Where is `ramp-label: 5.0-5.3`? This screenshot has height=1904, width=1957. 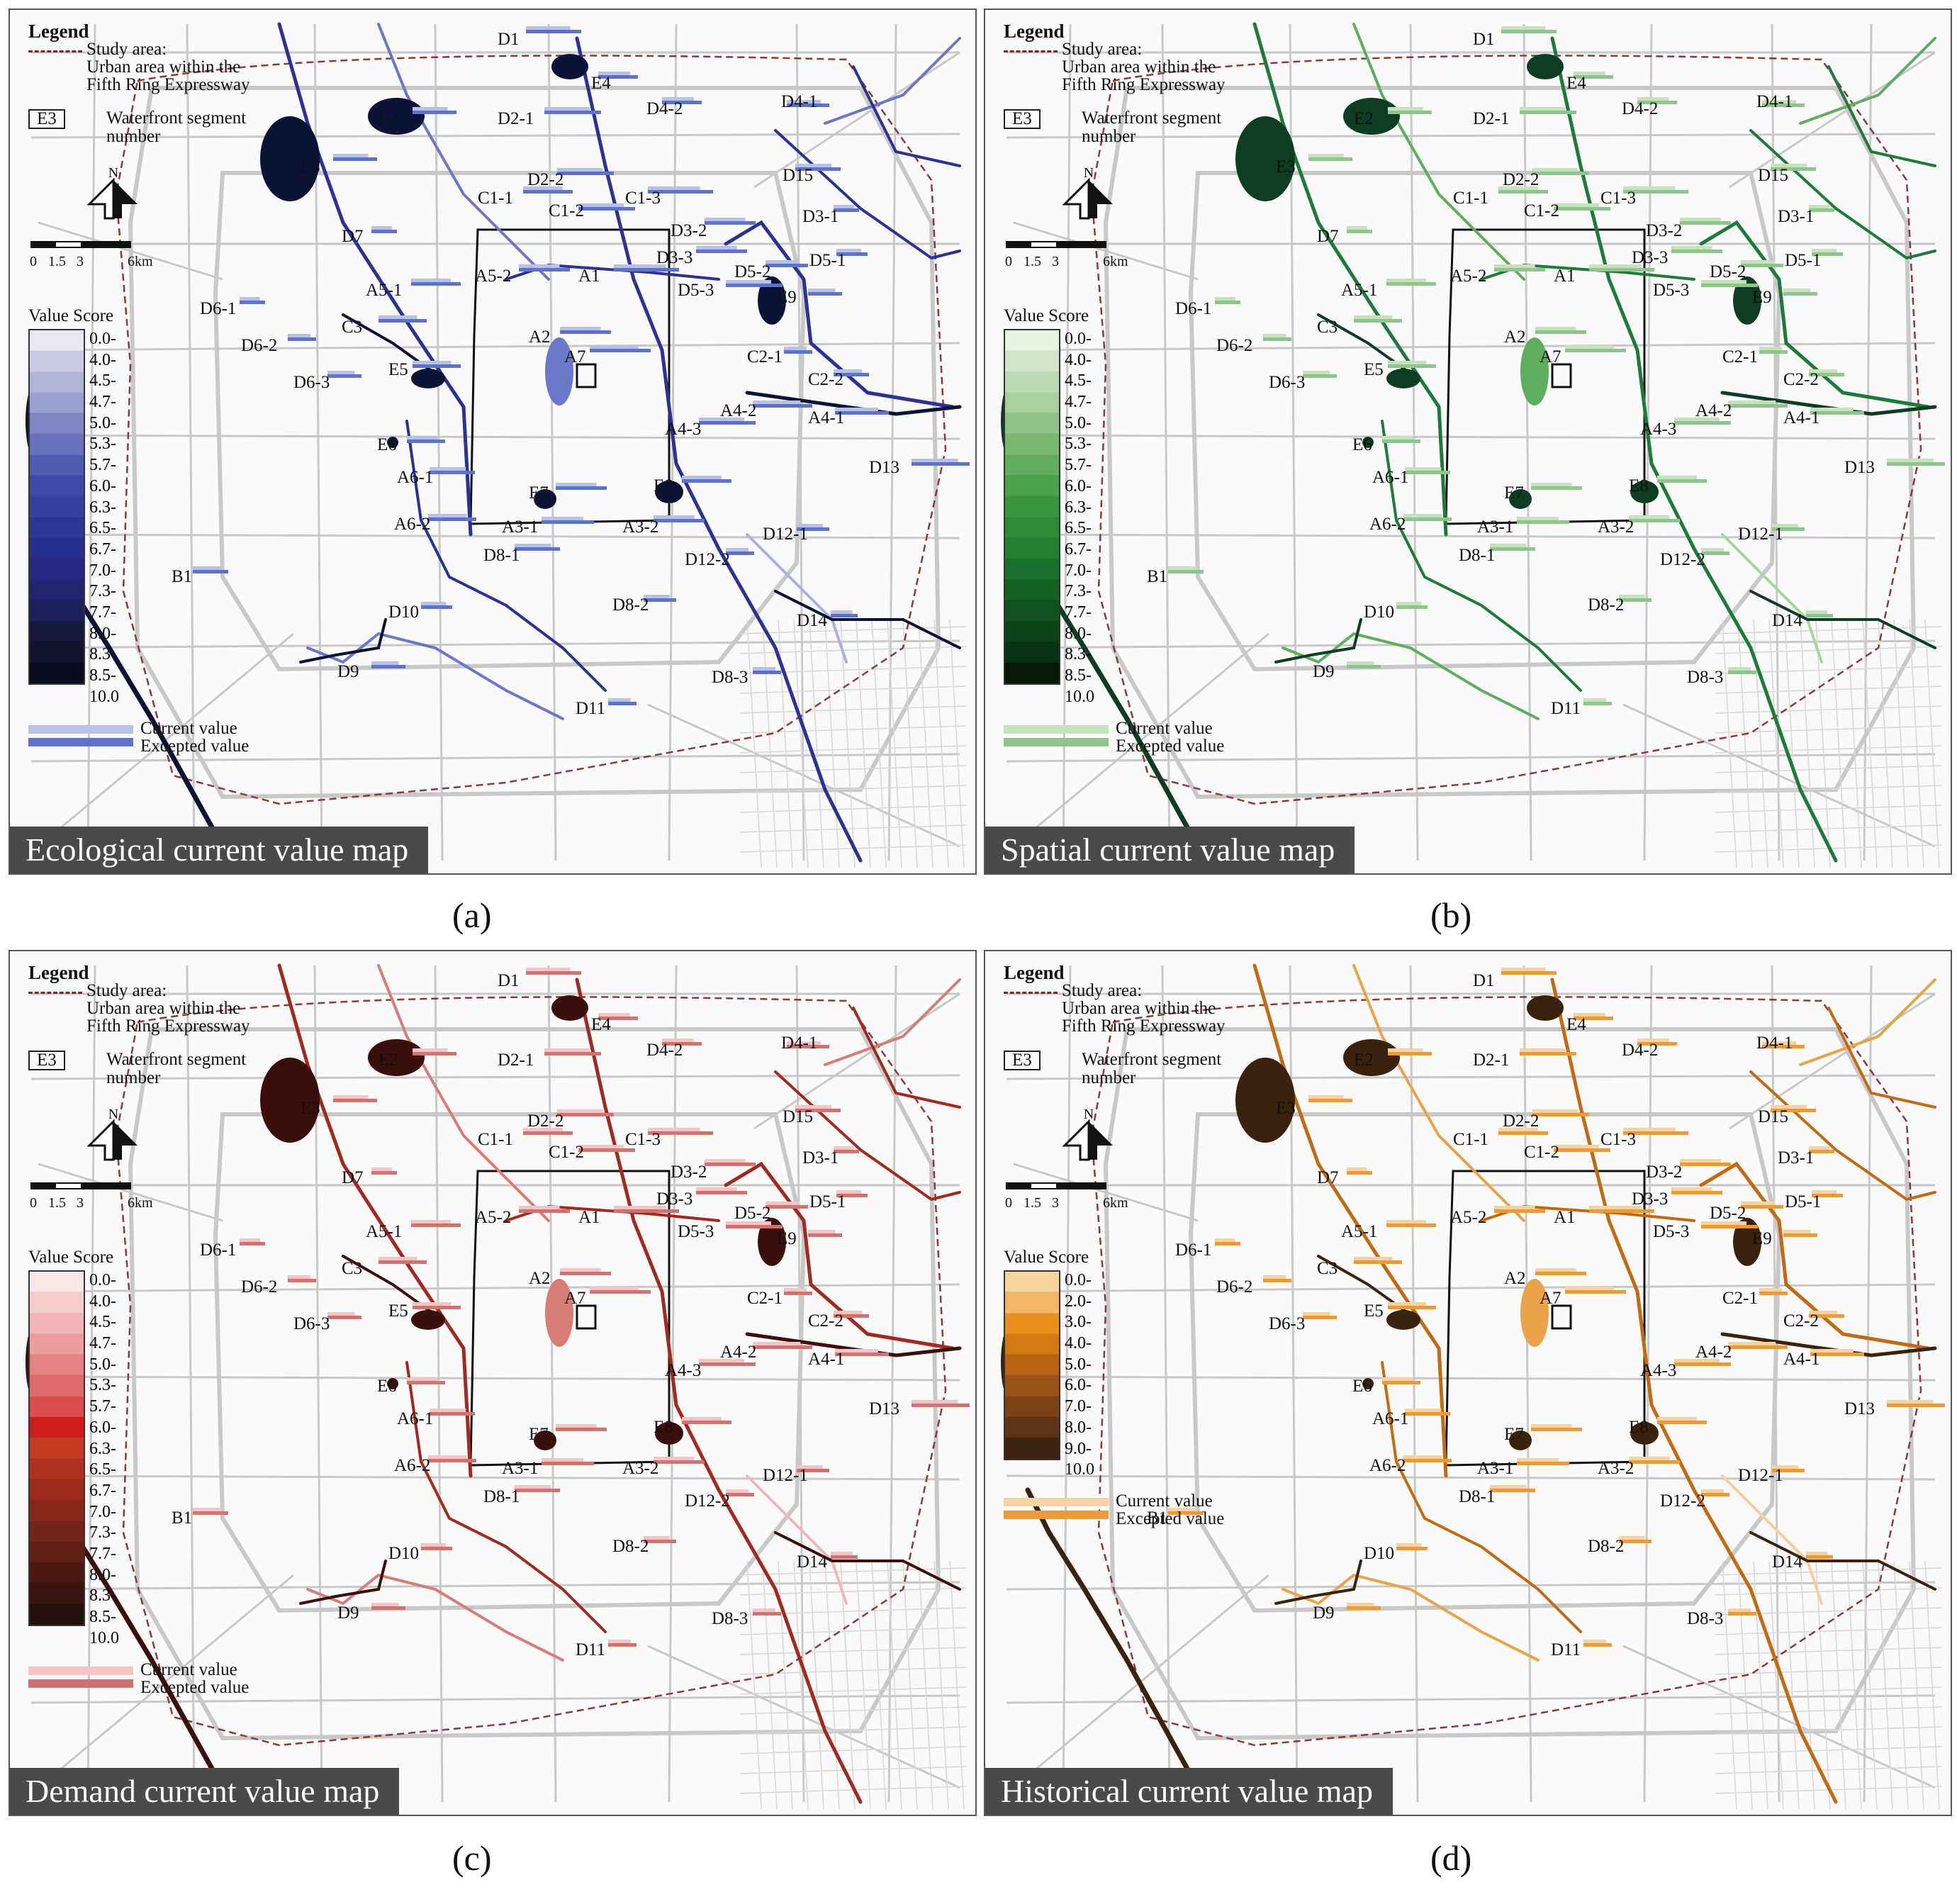
ramp-label: 5.0-5.3 is located at coordinates (1078, 433).